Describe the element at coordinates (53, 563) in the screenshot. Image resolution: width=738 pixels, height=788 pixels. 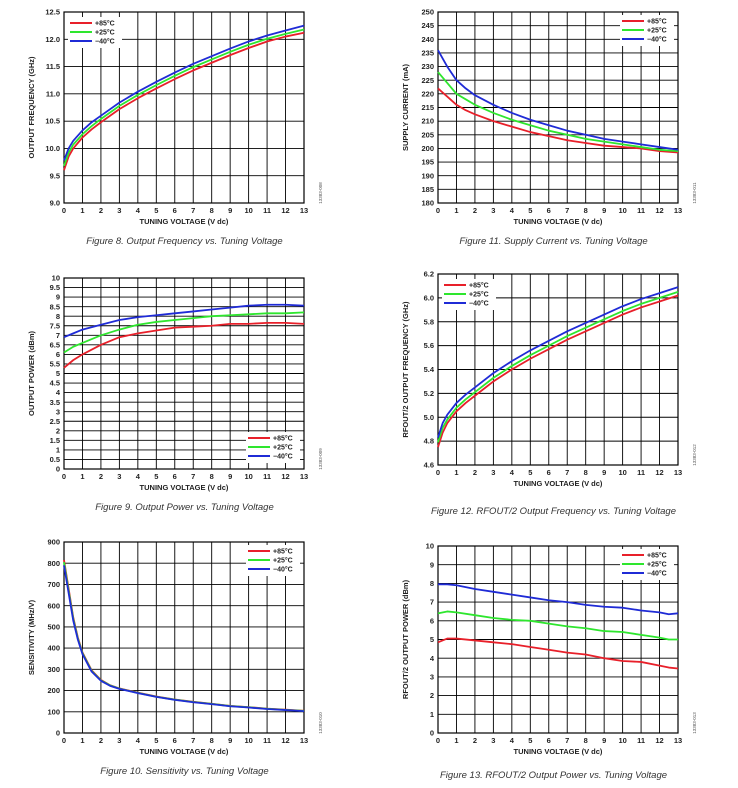
I see `y-tick-label: 800` at that location.